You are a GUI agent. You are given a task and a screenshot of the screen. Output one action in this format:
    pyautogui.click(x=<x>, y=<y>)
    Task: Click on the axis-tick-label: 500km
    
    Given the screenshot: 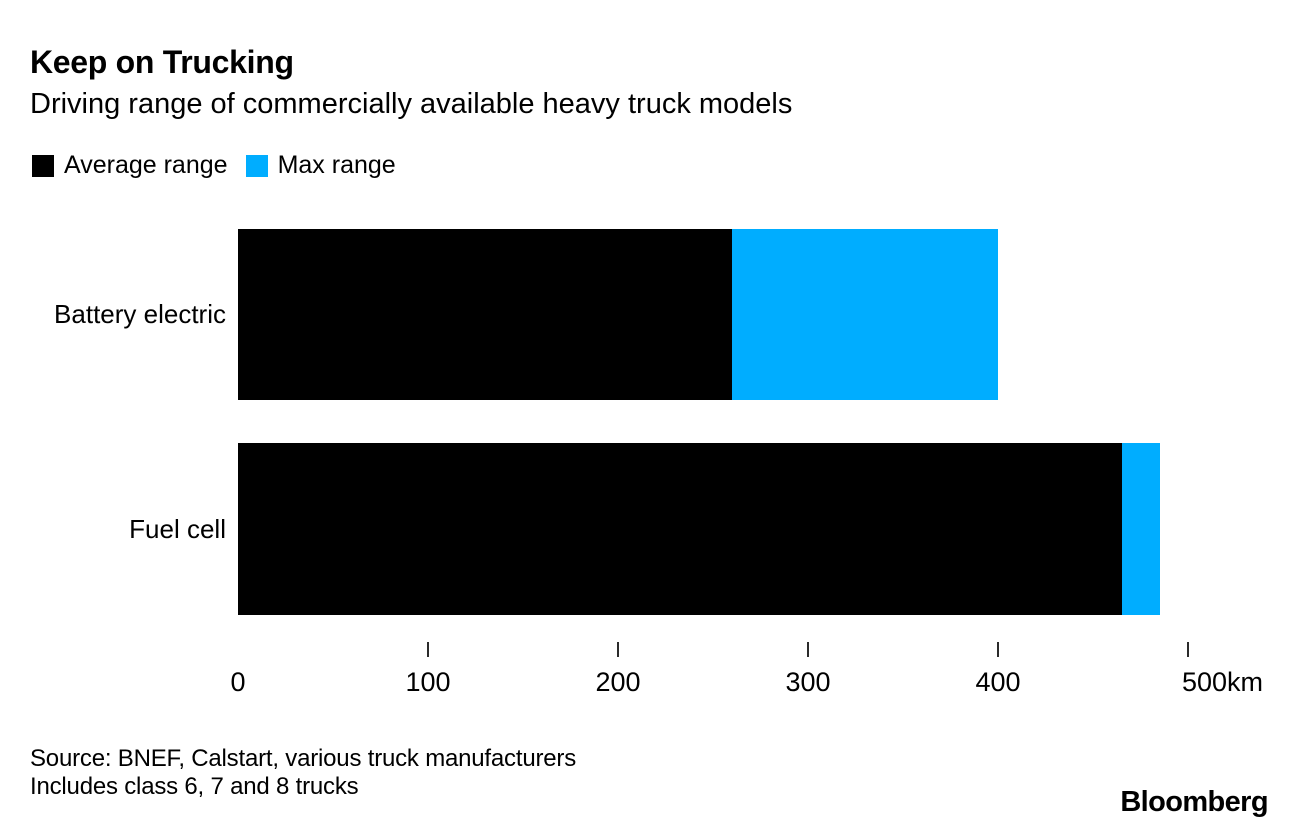 What is the action you would take?
    pyautogui.click(x=1223, y=682)
    